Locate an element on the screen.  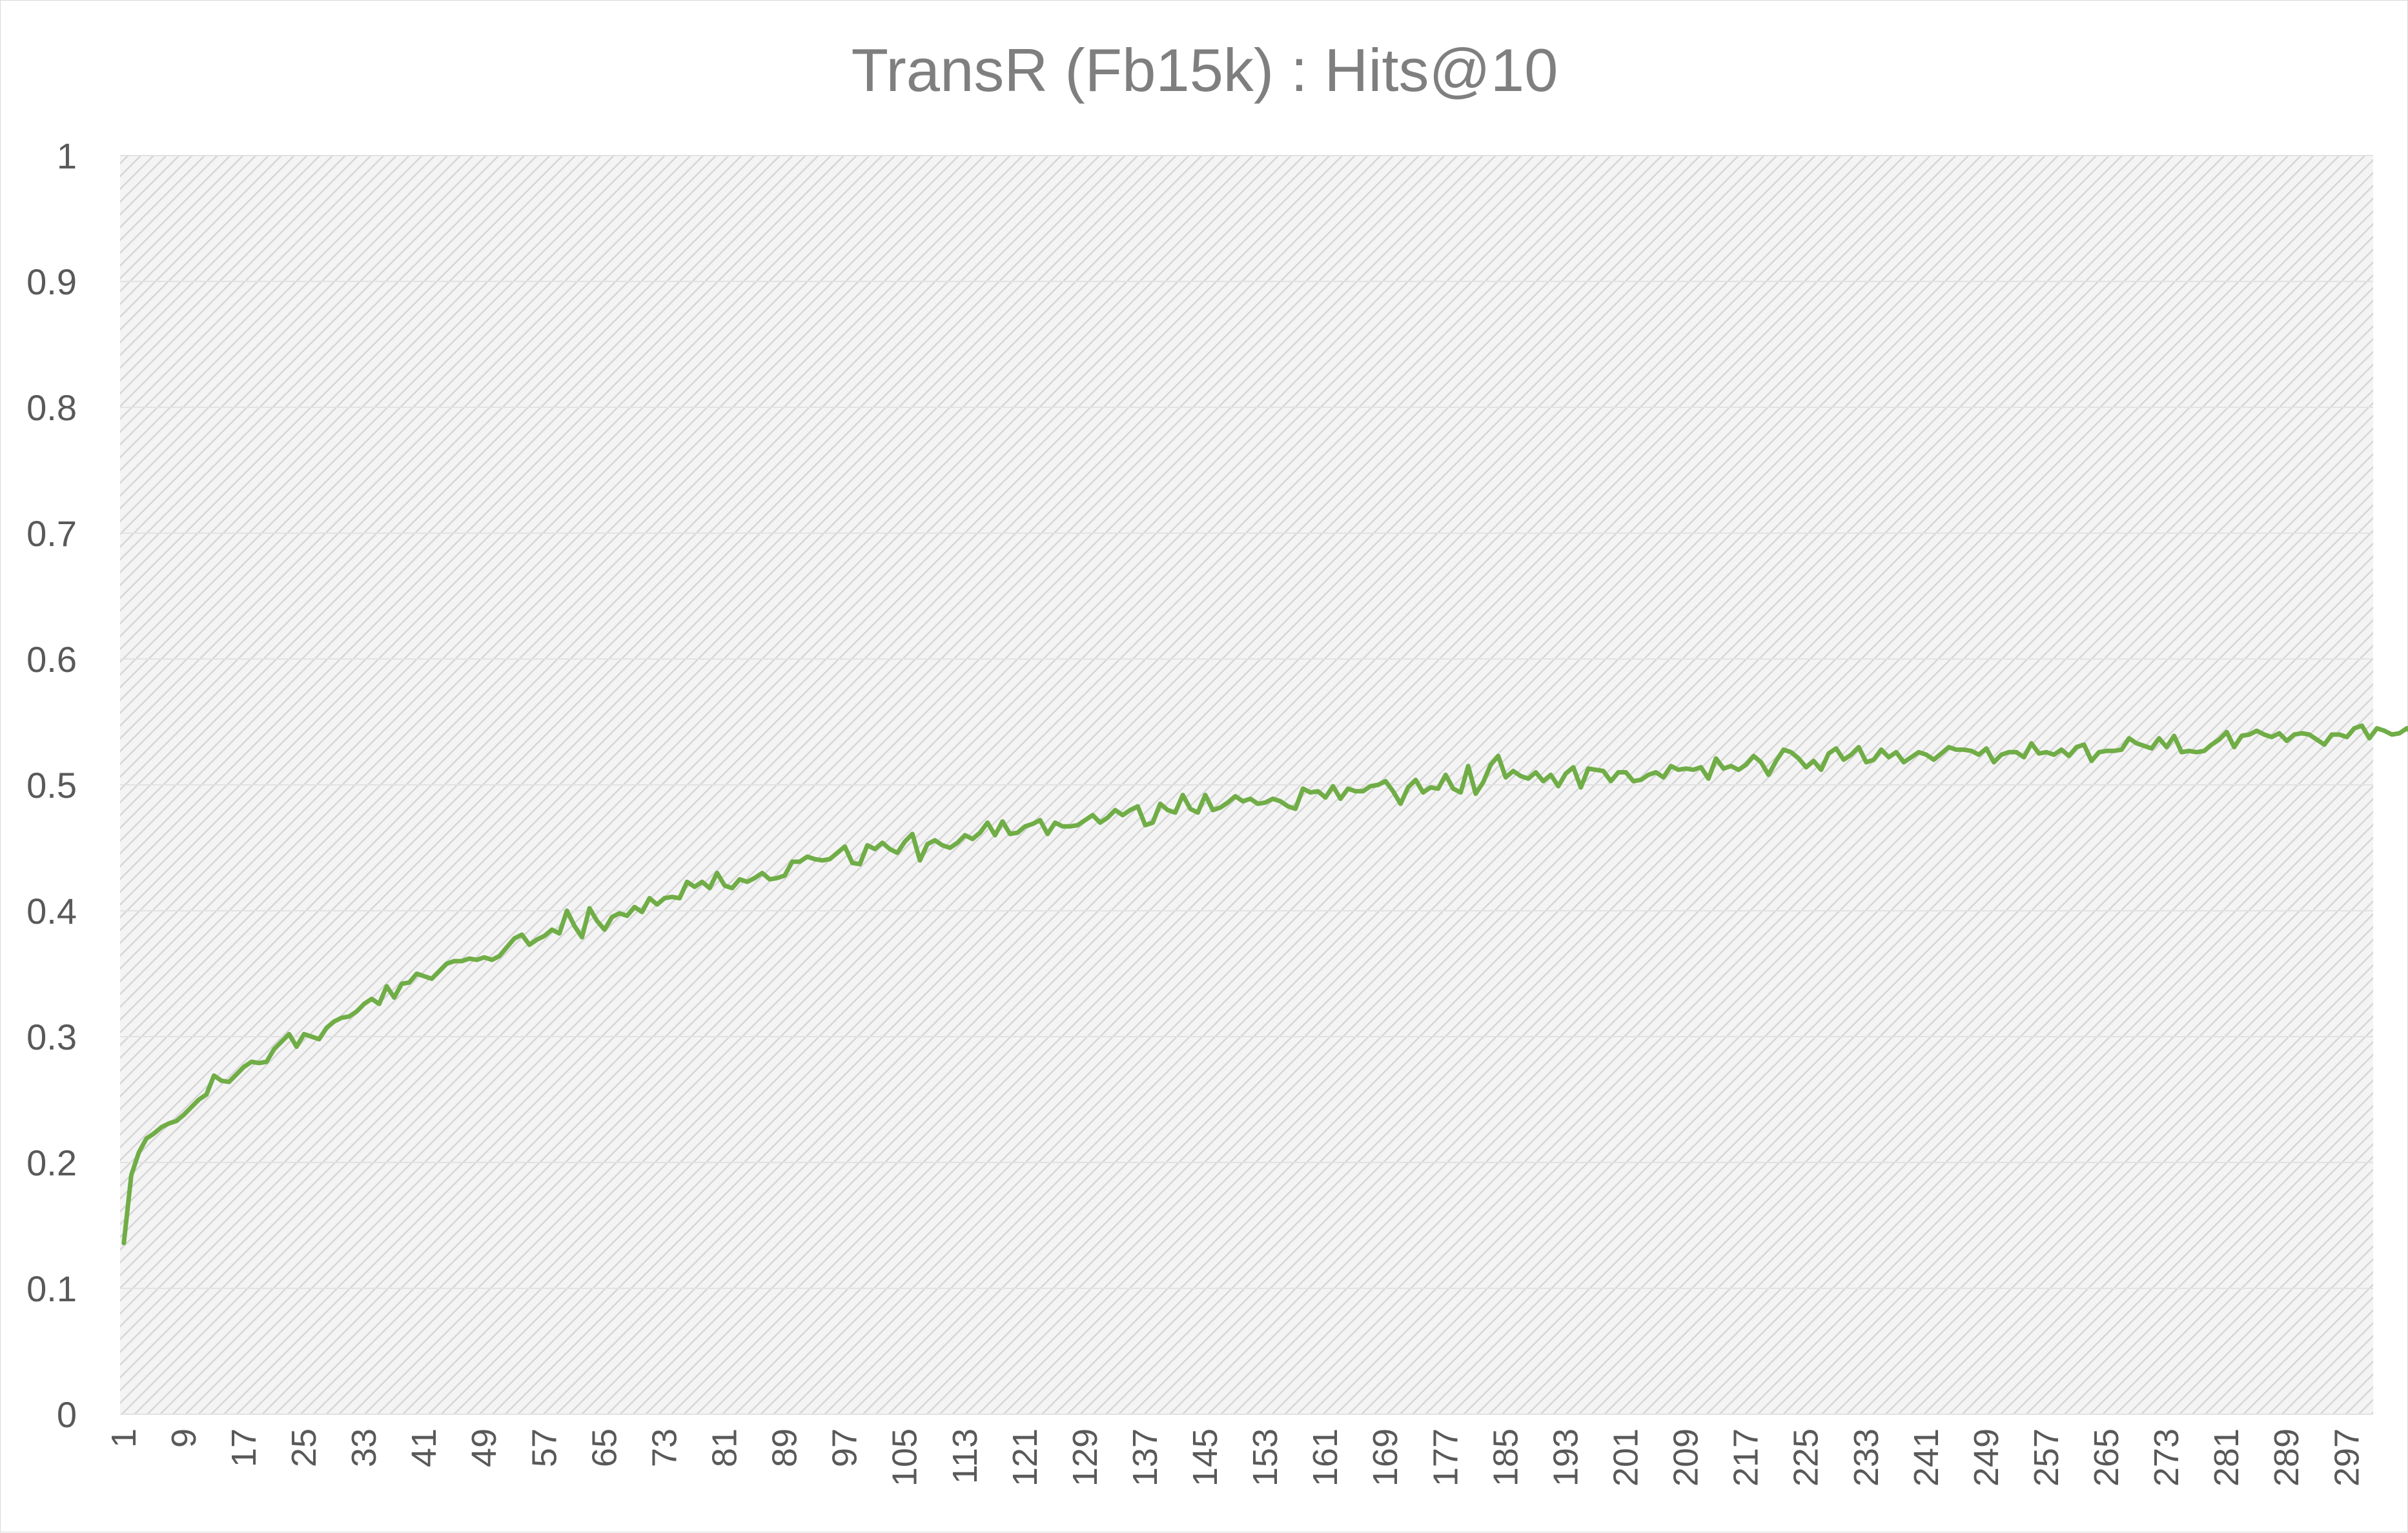
x-tick-label: 169 is located at coordinates (1386, 1457).